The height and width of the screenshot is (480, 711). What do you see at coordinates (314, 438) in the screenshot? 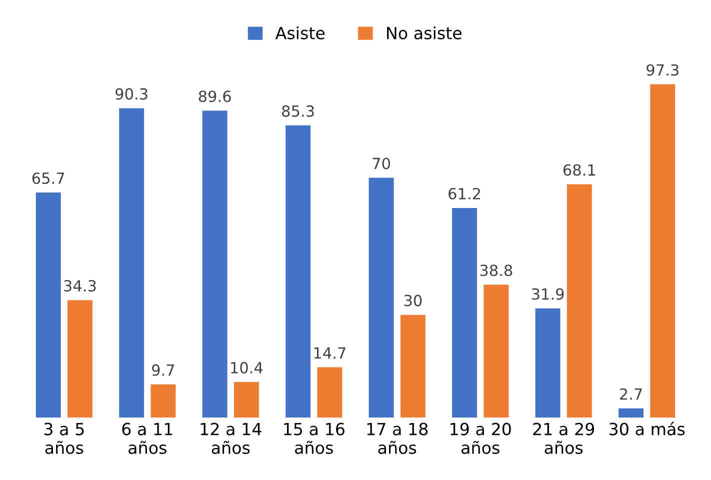
I see `x-tick-label: 15 a 16 años` at bounding box center [314, 438].